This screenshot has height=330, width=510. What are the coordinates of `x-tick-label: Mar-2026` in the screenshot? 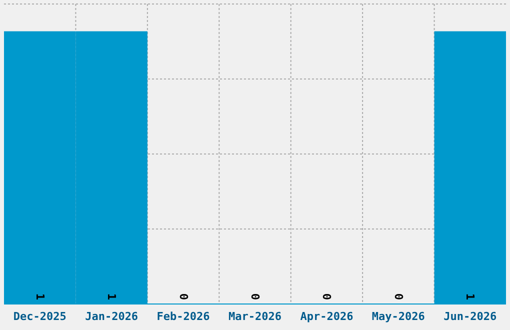 It's located at (255, 316).